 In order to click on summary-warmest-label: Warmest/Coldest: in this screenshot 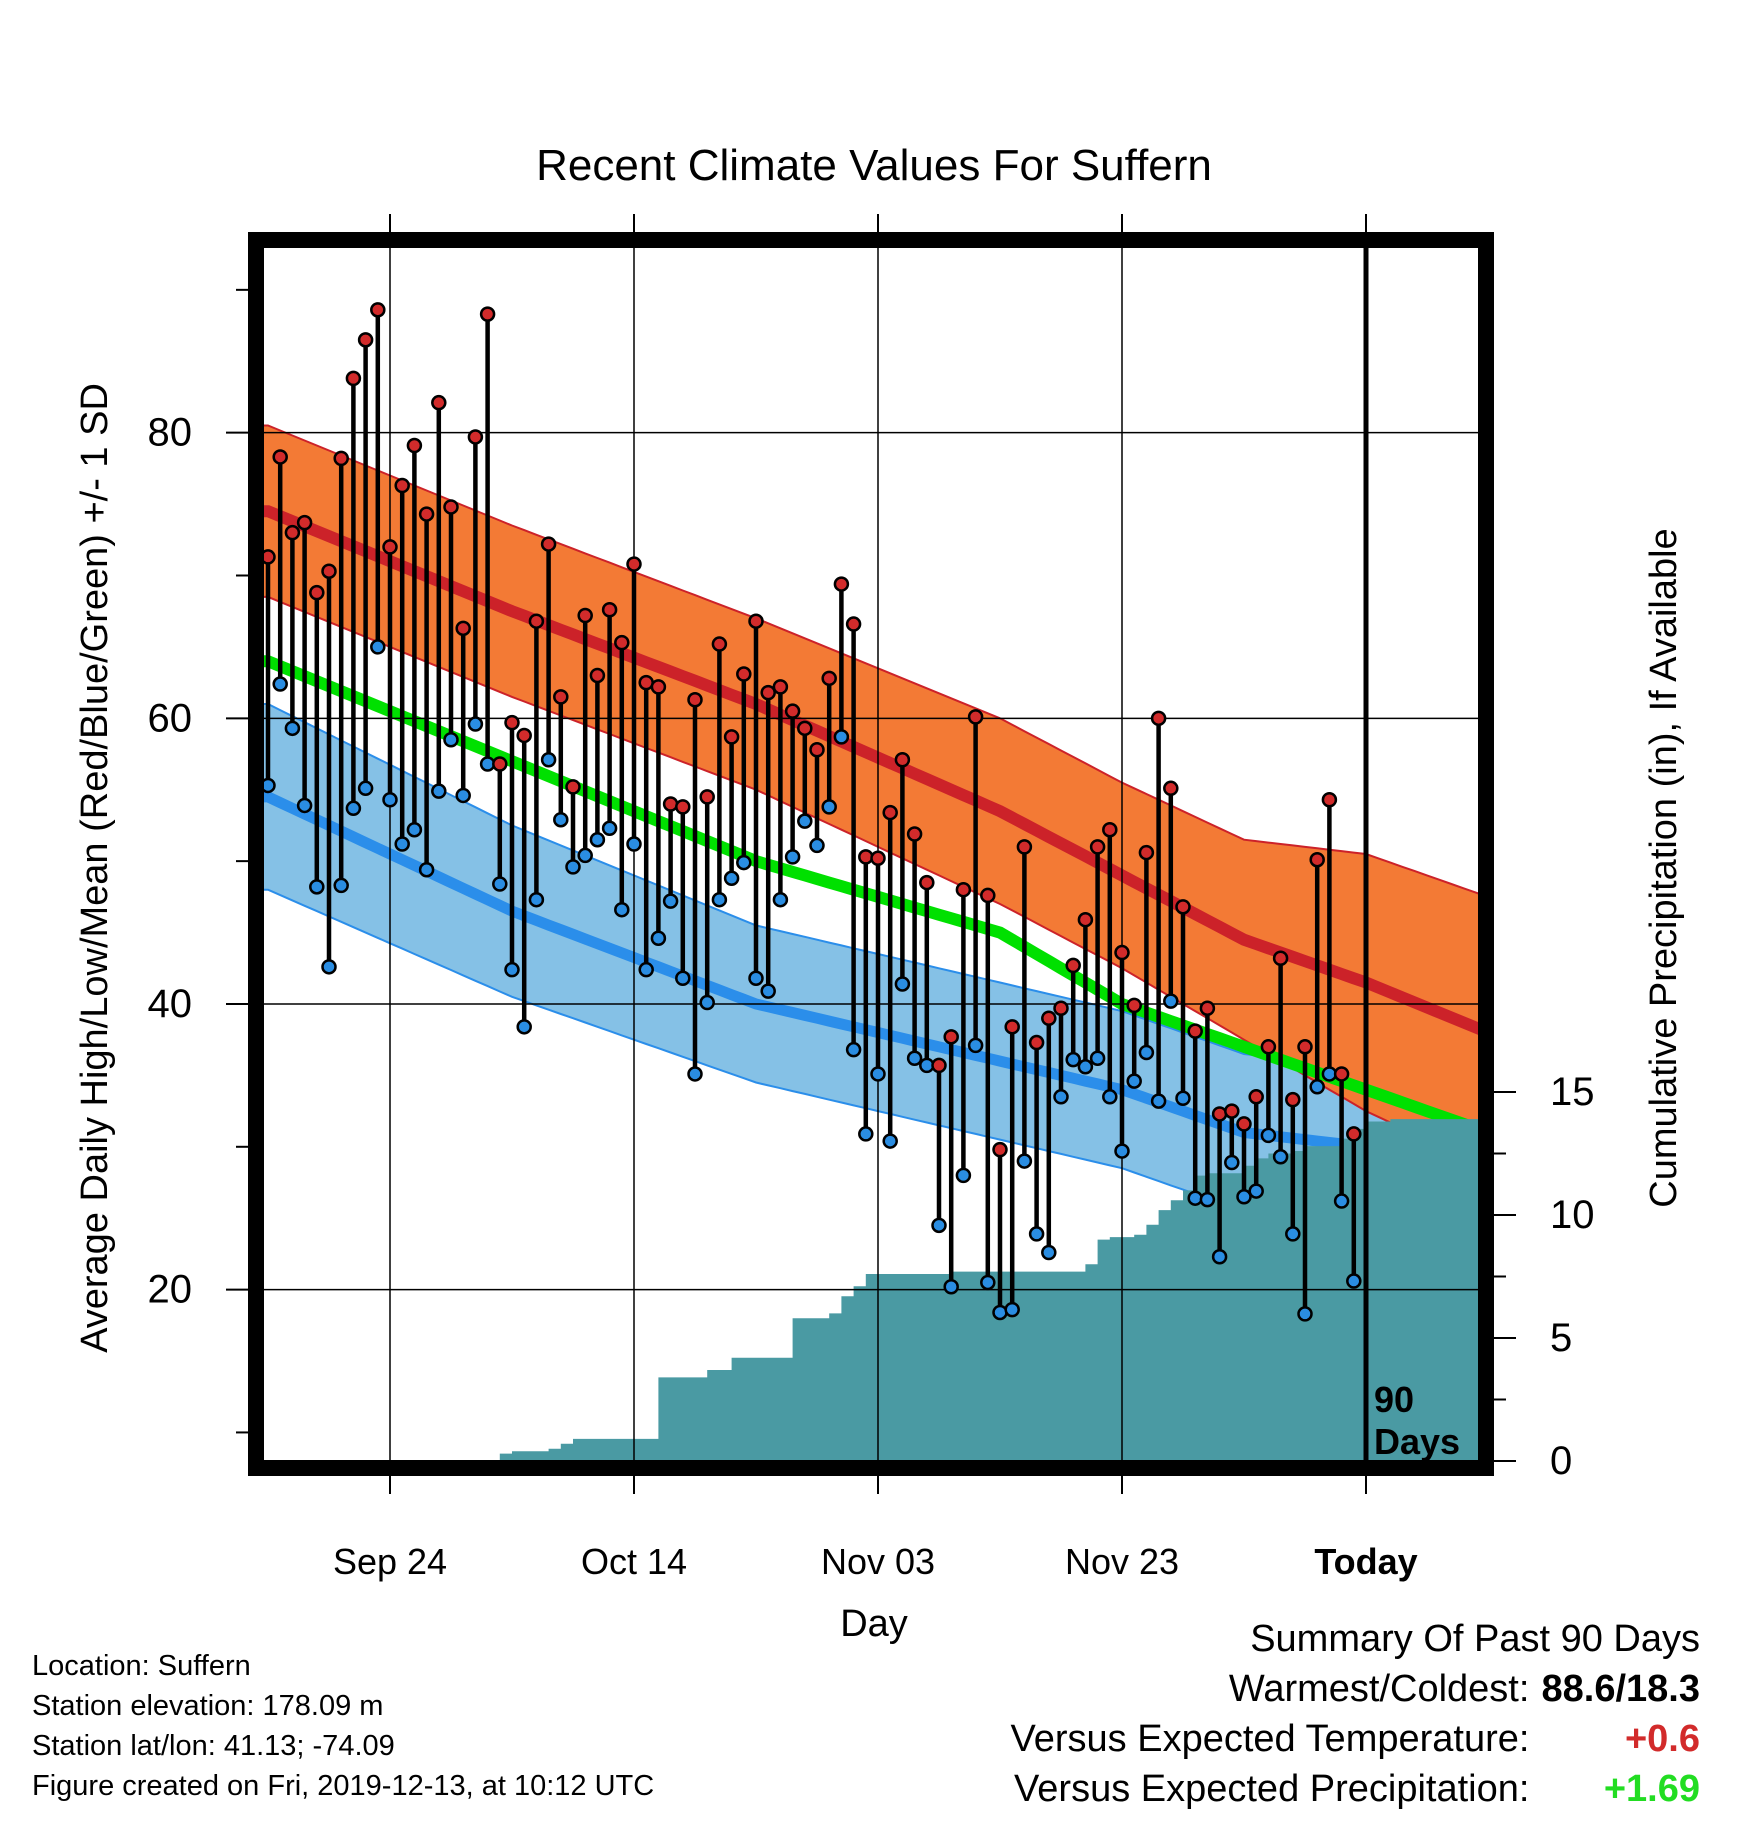, I will do `click(1379, 1689)`.